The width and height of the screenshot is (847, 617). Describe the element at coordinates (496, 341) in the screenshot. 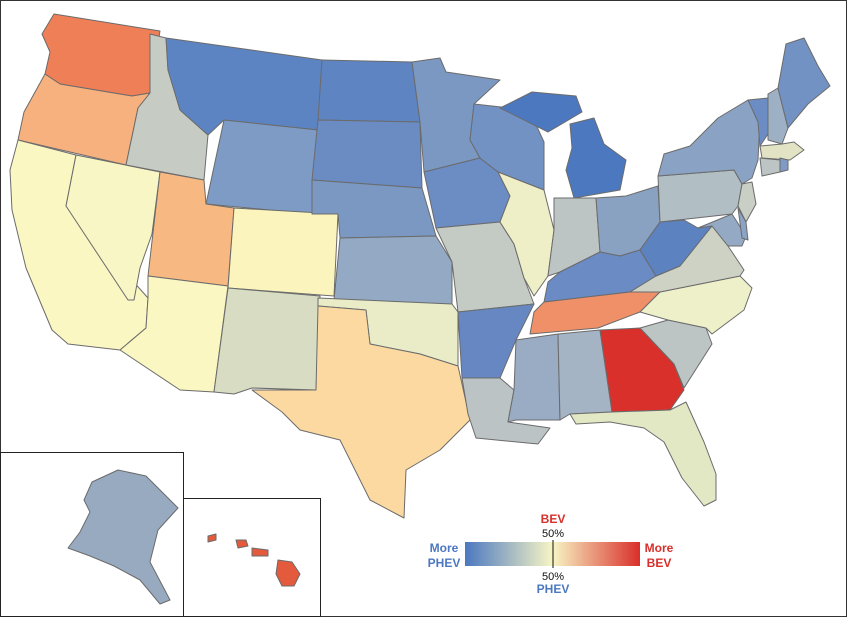

I see `state-arkansas` at that location.